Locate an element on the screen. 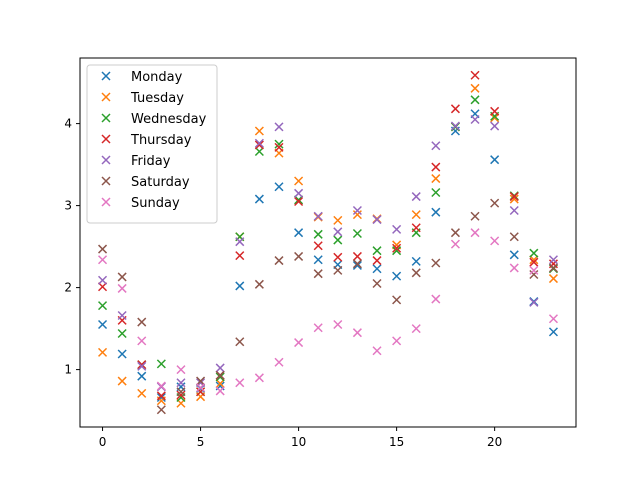  y-tick-label: 3 is located at coordinates (68, 206).